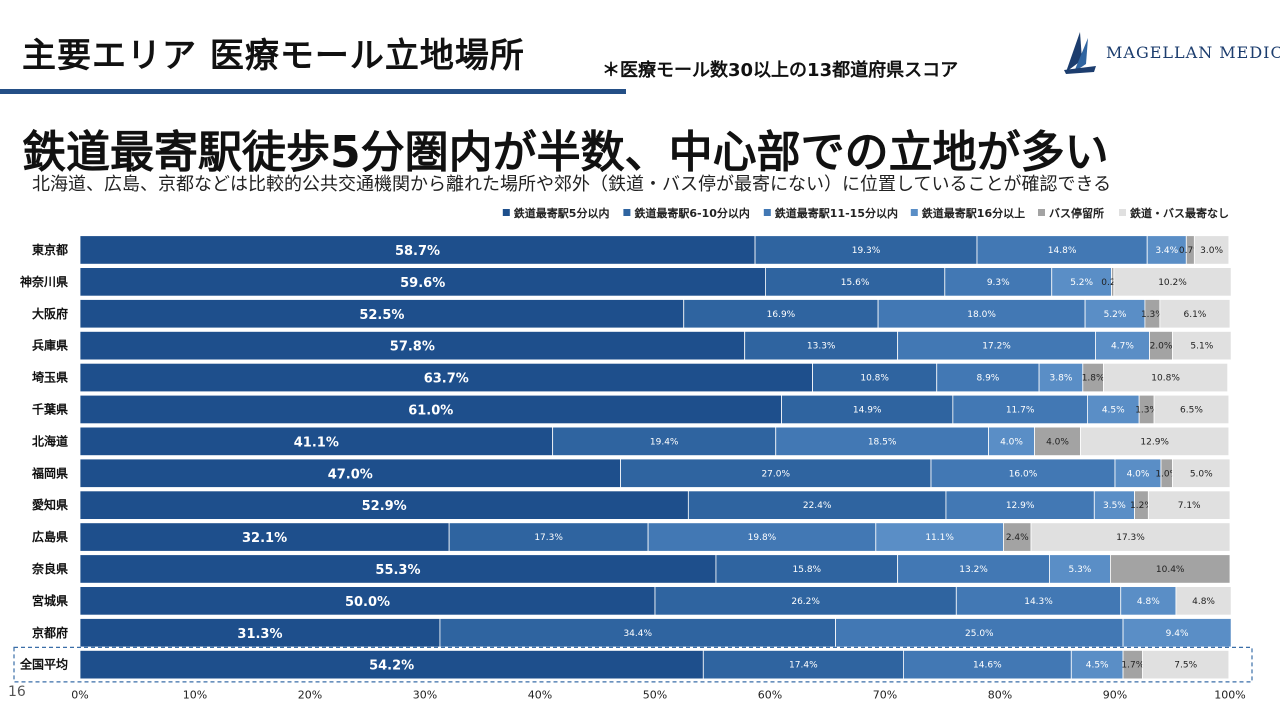  Describe the element at coordinates (412, 347) in the screenshot. I see `data-label: 57.8%` at that location.